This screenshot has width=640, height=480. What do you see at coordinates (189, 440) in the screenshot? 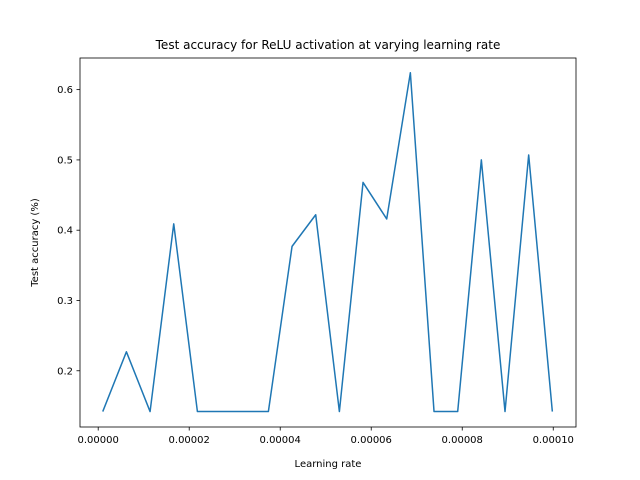
I see `x-tick-label: 0.00002` at bounding box center [189, 440].